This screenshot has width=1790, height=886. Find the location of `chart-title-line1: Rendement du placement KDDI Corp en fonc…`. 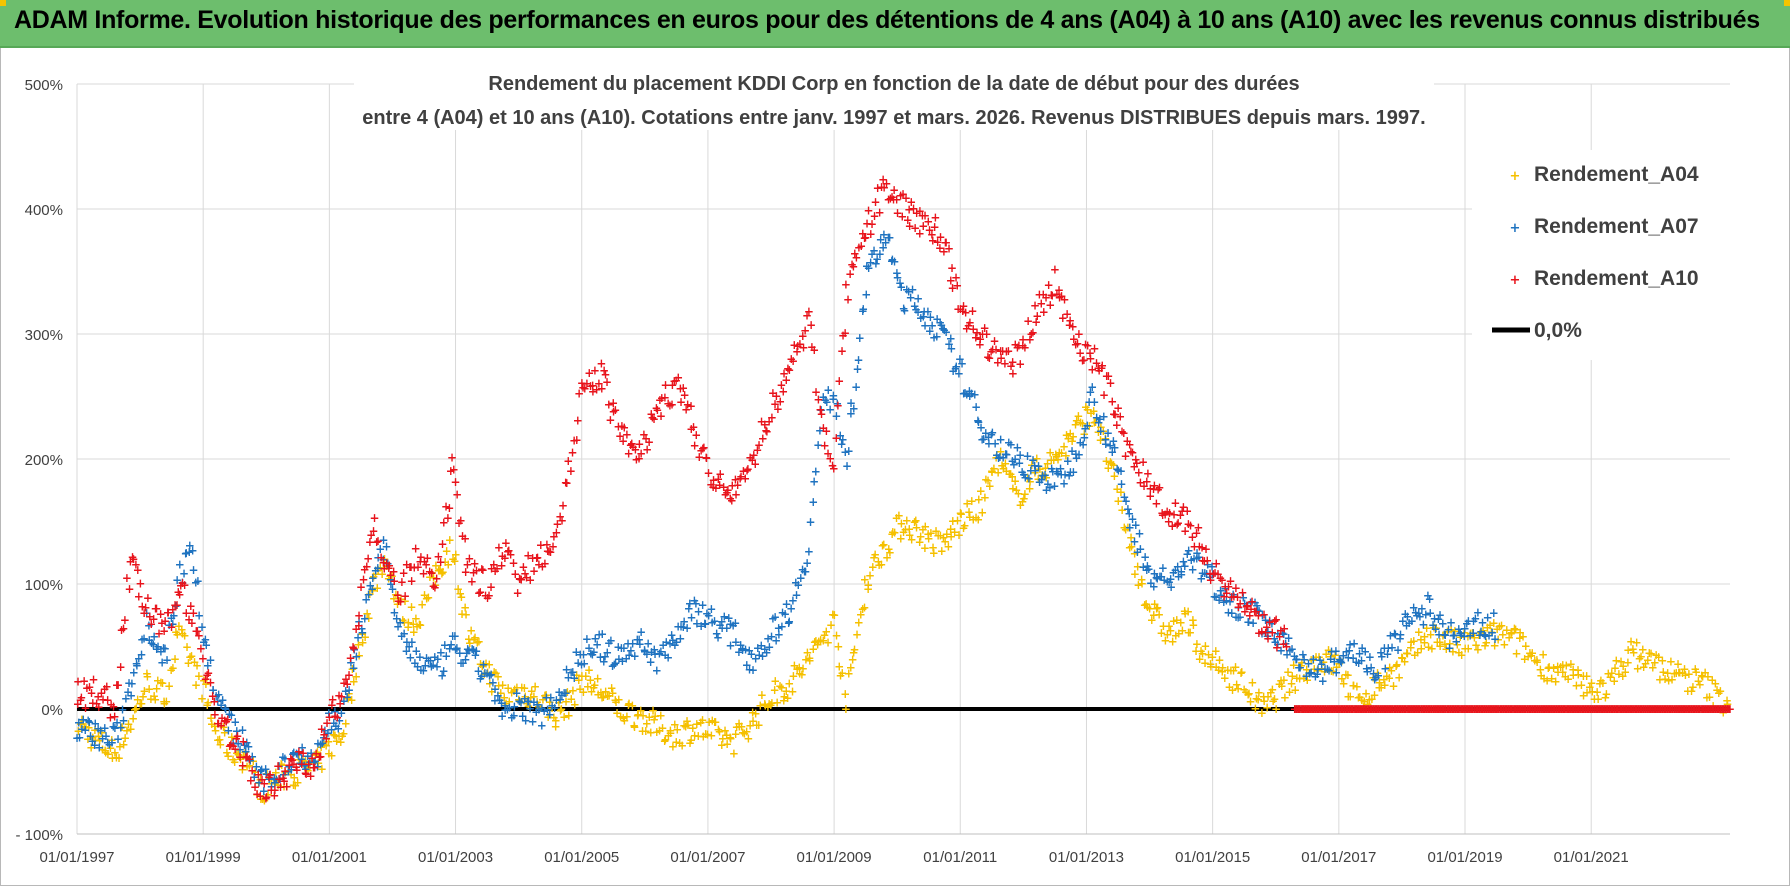

chart-title-line1: Rendement du placement KDDI Corp en fonc… is located at coordinates (893, 84).